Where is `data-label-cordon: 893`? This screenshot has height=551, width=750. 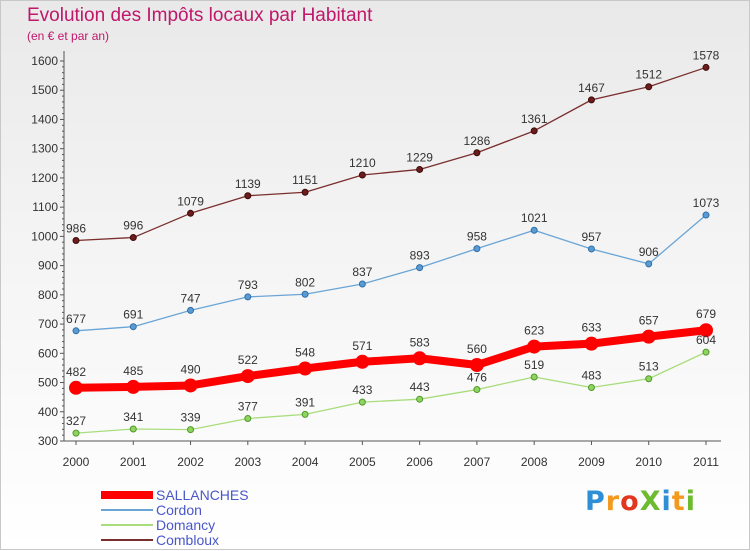
data-label-cordon: 893 is located at coordinates (420, 256).